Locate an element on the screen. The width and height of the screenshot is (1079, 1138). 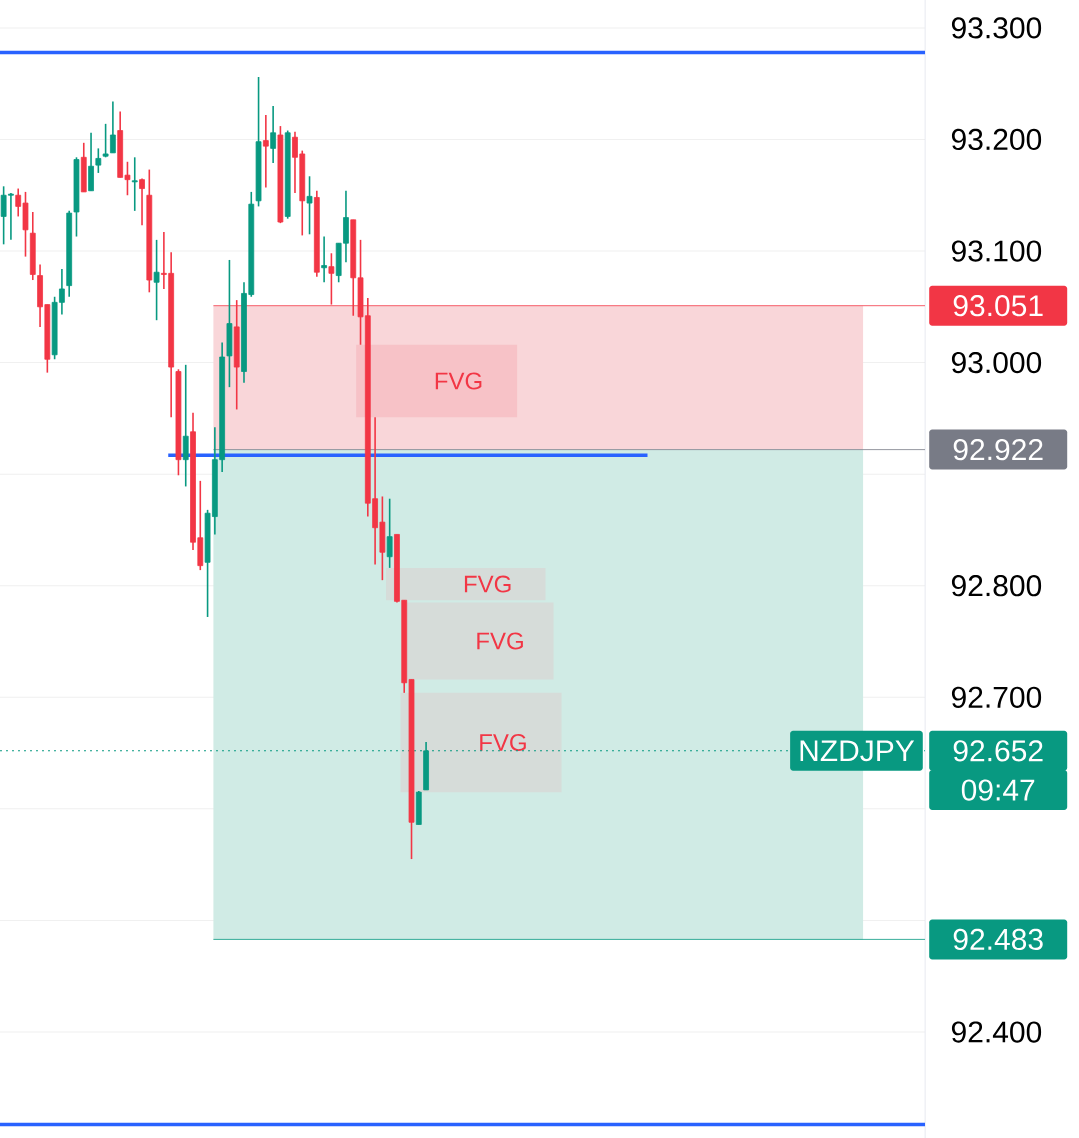
ref-line-label: 93.051 is located at coordinates (998, 306).